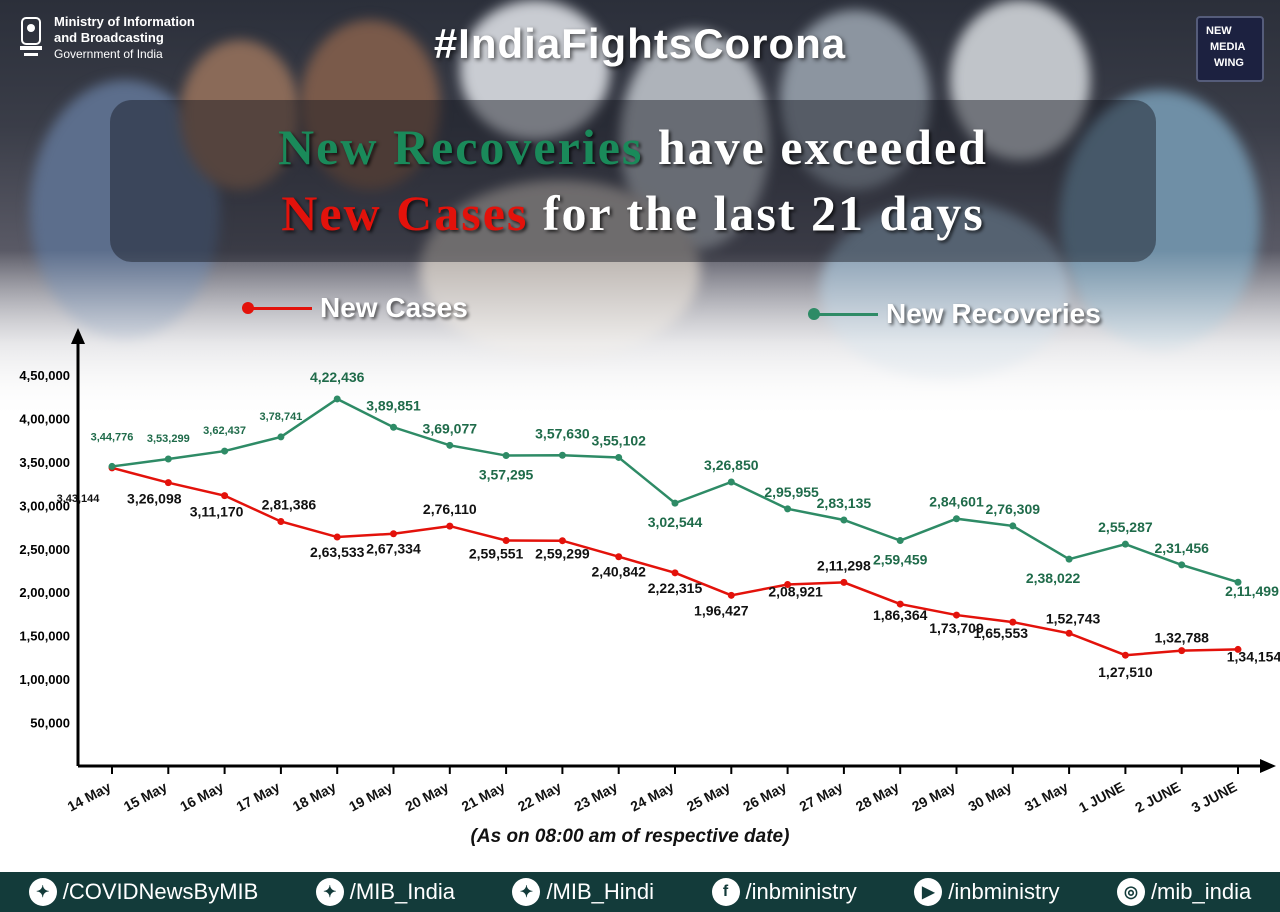 Image resolution: width=1280 pixels, height=912 pixels. Describe the element at coordinates (1230, 49) in the screenshot. I see `new-media-wing-badge: NEW MEDIA WING` at that location.